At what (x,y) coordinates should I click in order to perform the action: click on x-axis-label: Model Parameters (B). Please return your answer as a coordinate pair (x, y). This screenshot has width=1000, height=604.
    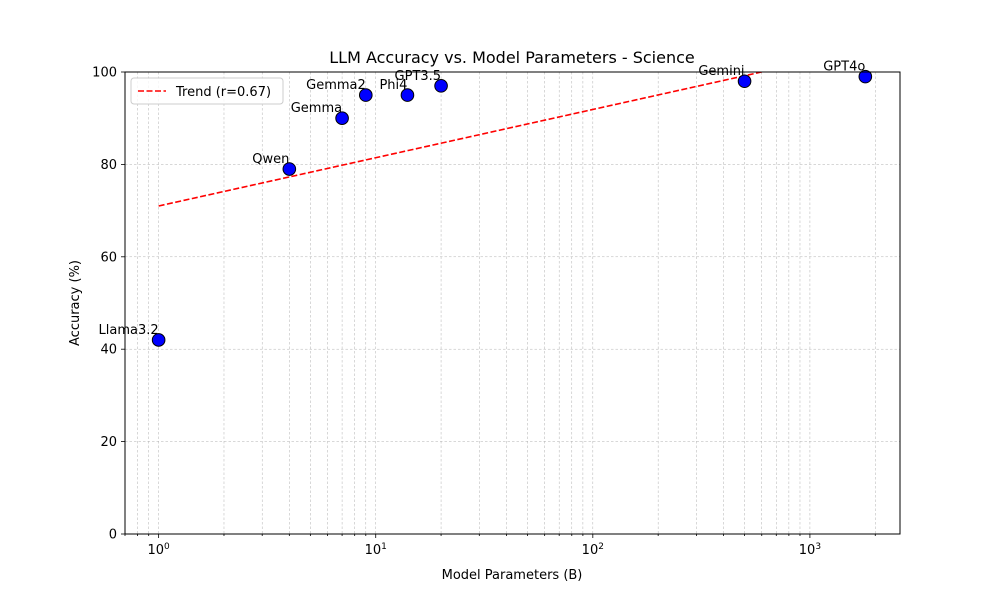
    Looking at the image, I should click on (512, 575).